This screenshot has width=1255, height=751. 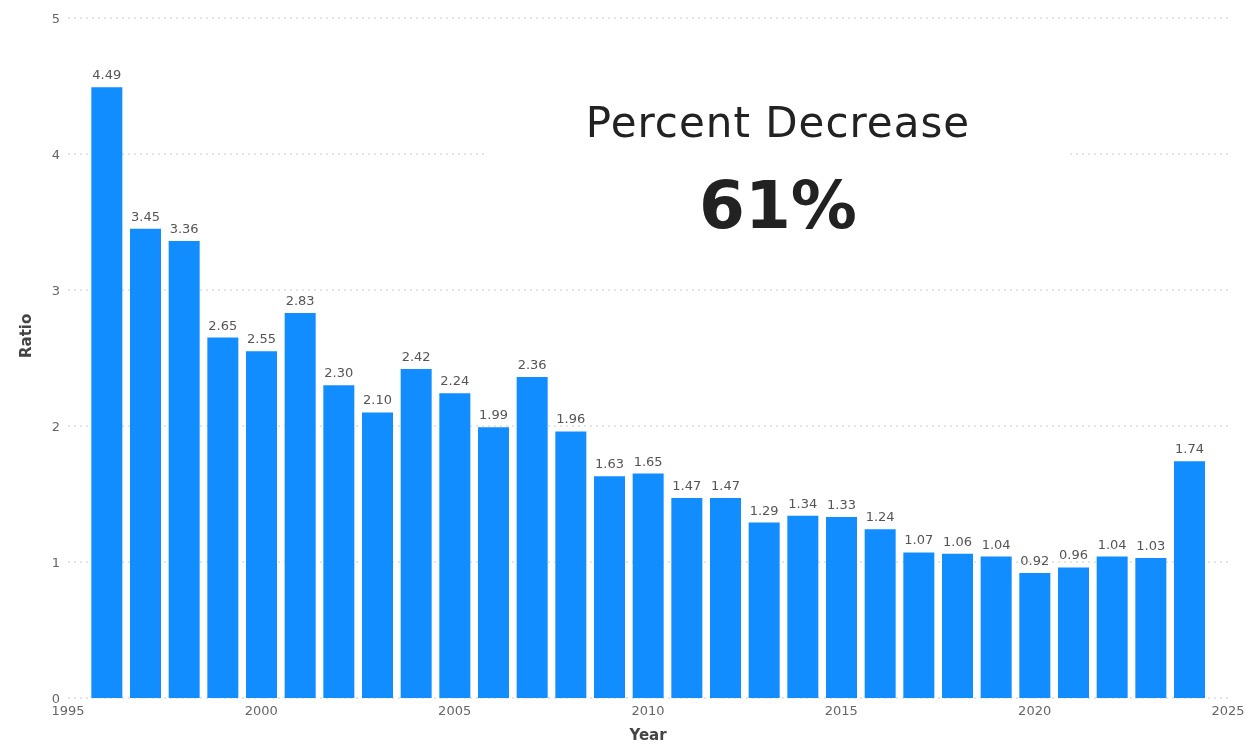 What do you see at coordinates (377, 400) in the screenshot?
I see `data-label: 2.10` at bounding box center [377, 400].